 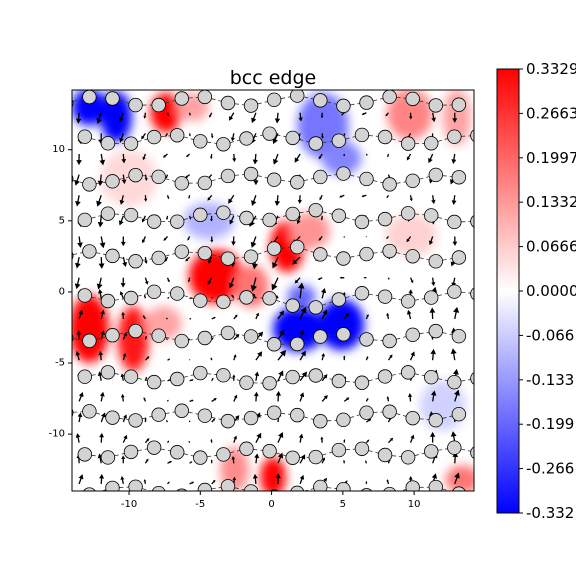 What do you see at coordinates (271, 504) in the screenshot?
I see `x-tick-label: 0` at bounding box center [271, 504].